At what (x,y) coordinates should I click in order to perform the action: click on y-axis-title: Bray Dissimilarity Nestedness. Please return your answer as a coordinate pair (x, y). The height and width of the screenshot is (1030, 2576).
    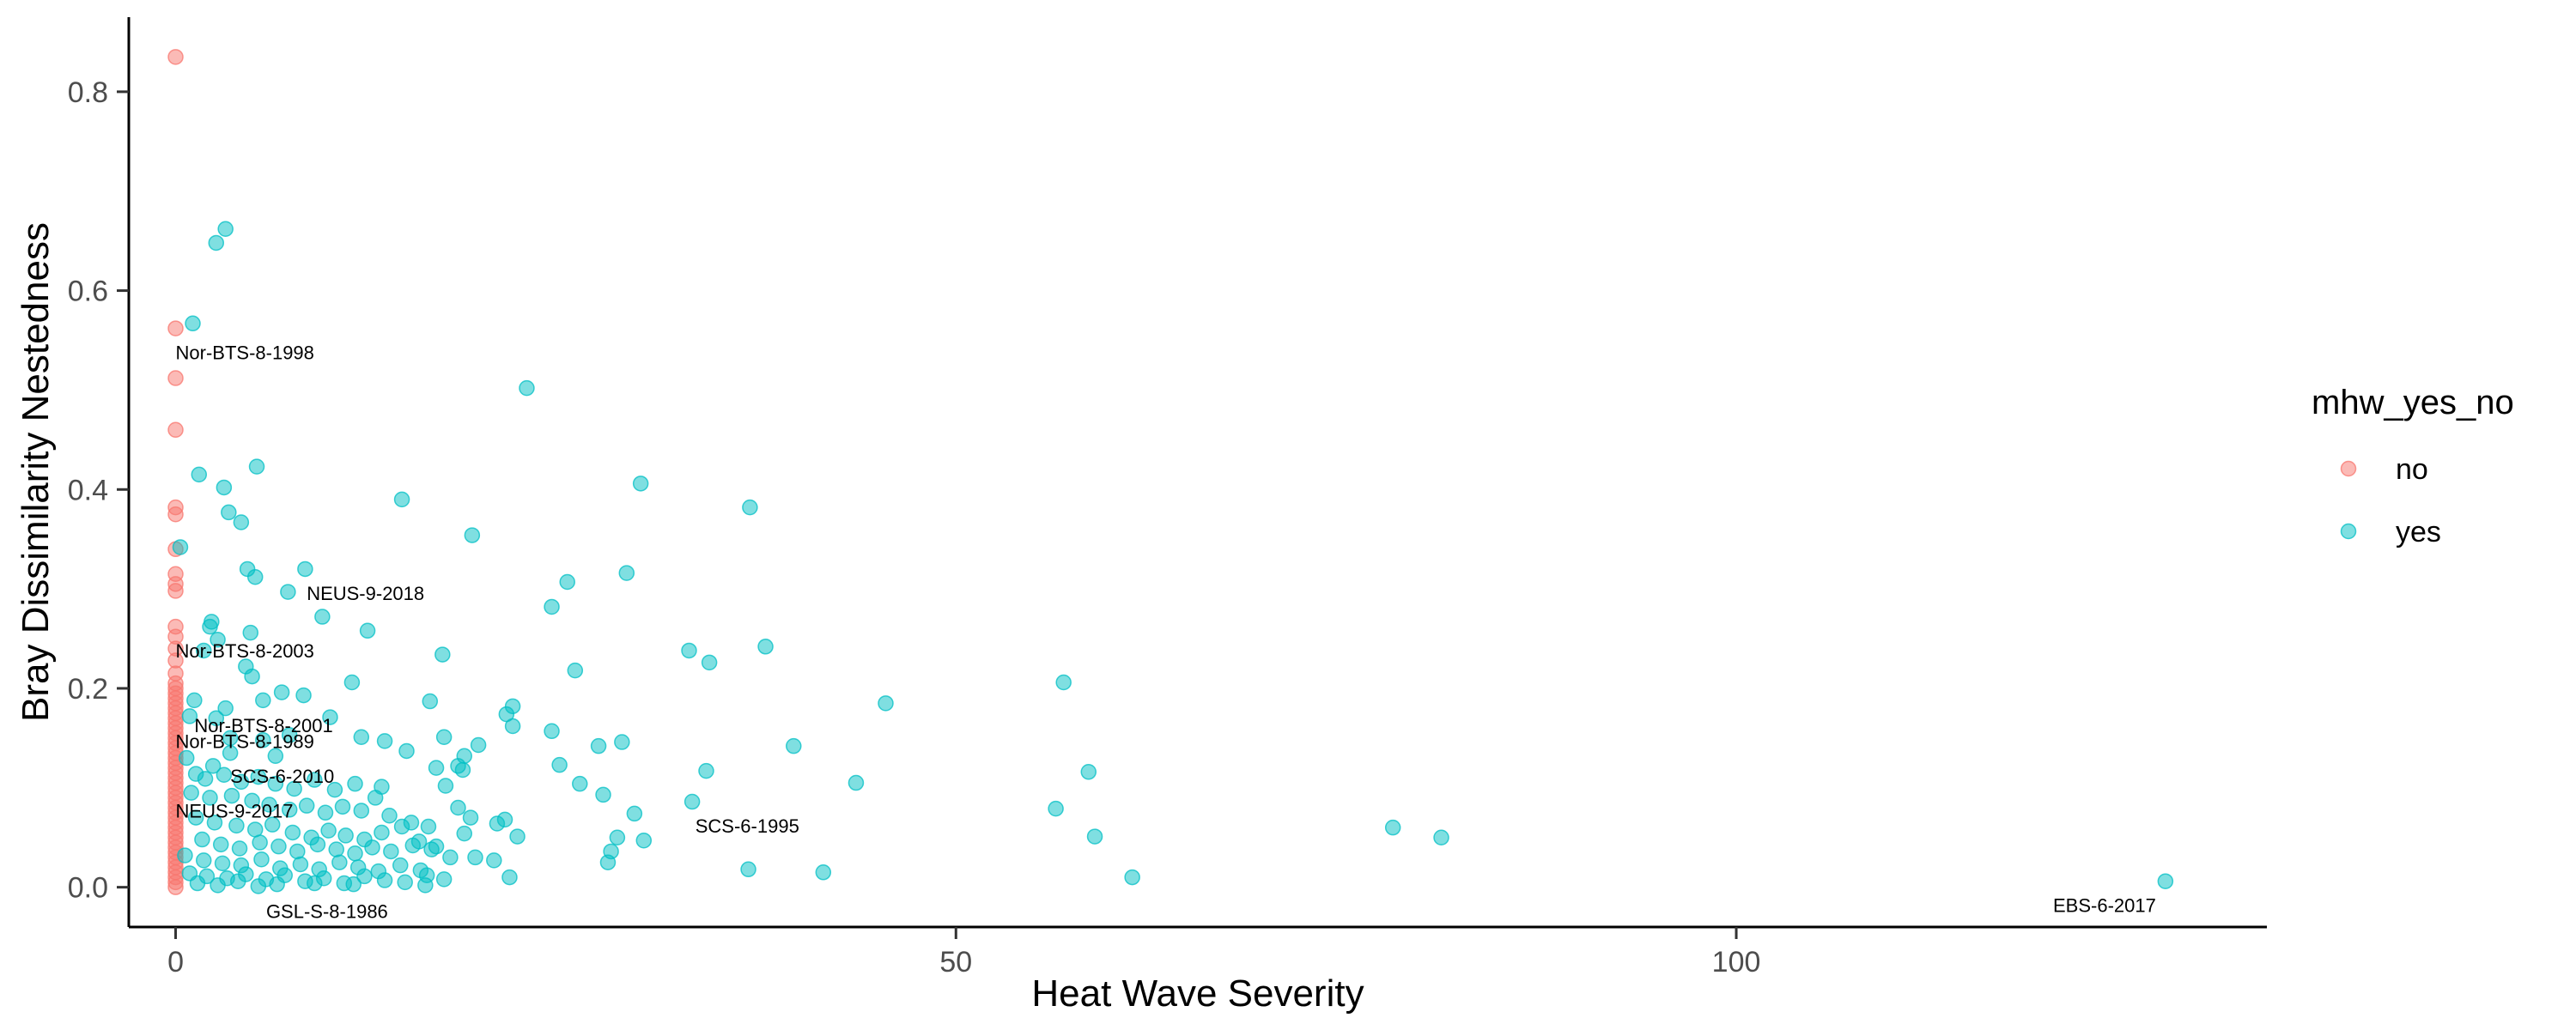
    Looking at the image, I should click on (36, 472).